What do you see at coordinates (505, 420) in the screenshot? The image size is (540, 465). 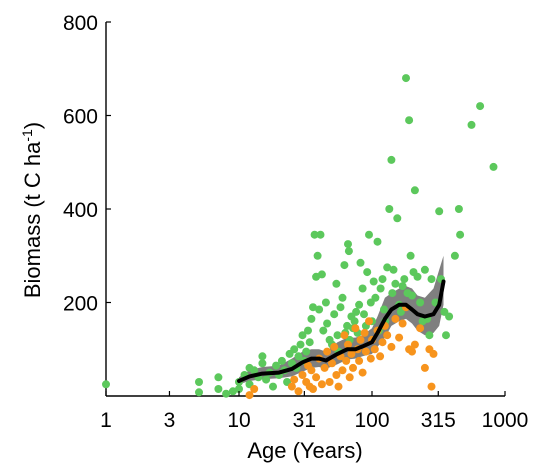 I see `x-tick-label: 1000` at bounding box center [505, 420].